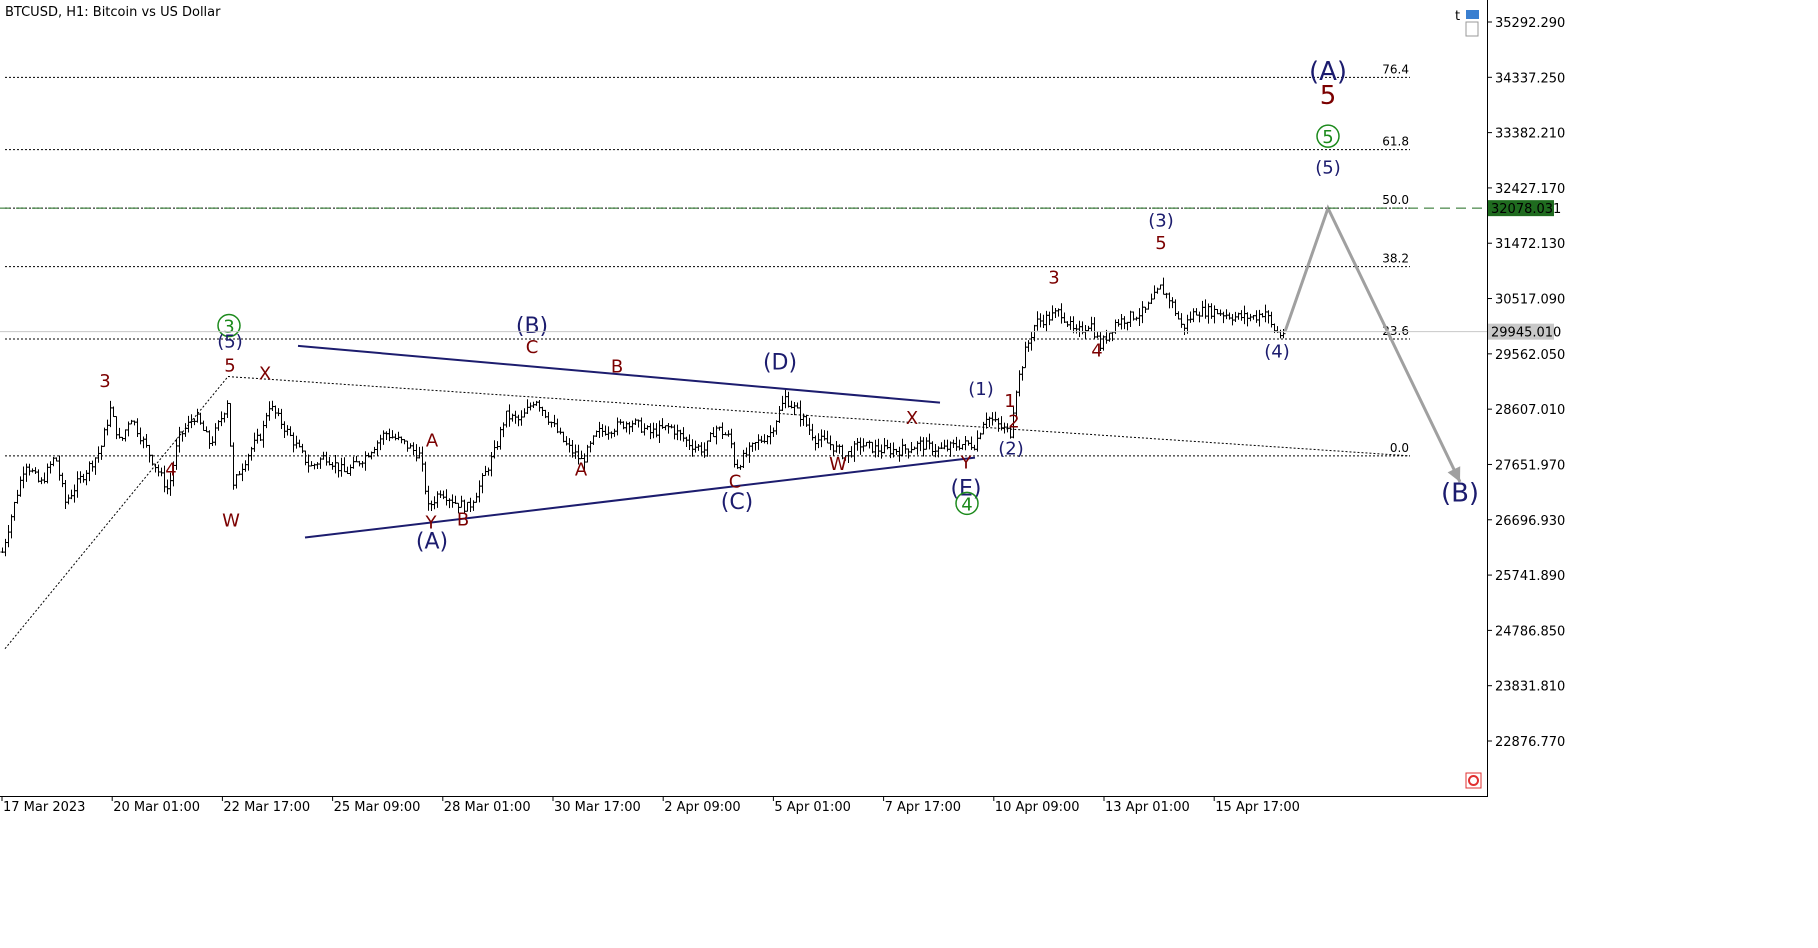 The image size is (1818, 948). Describe the element at coordinates (702, 807) in the screenshot. I see `time-tick-label: 2 Apr 09:00` at that location.